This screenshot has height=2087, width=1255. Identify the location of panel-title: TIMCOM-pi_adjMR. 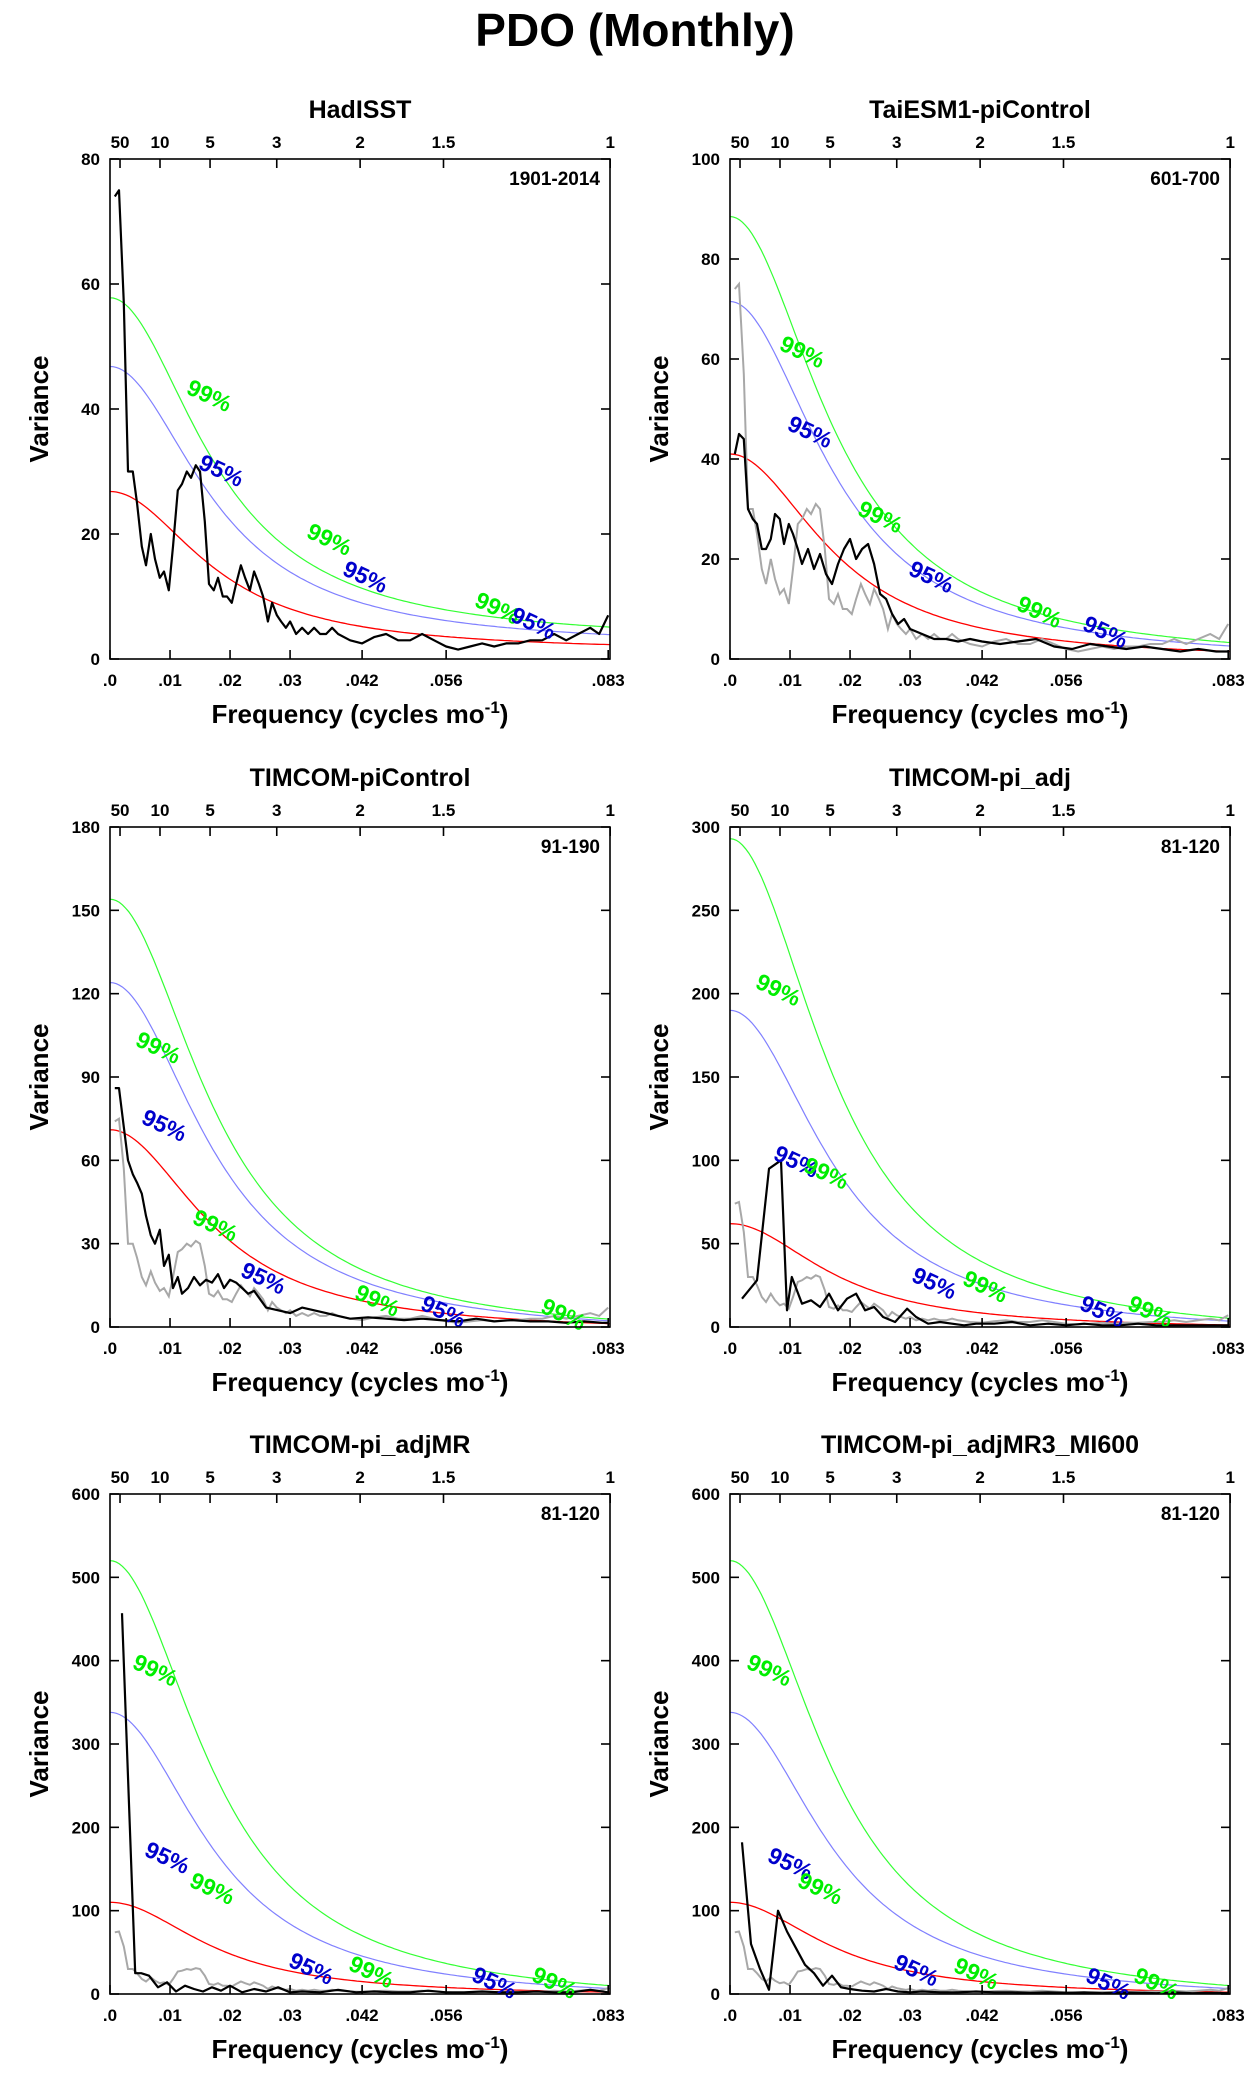
(360, 1445).